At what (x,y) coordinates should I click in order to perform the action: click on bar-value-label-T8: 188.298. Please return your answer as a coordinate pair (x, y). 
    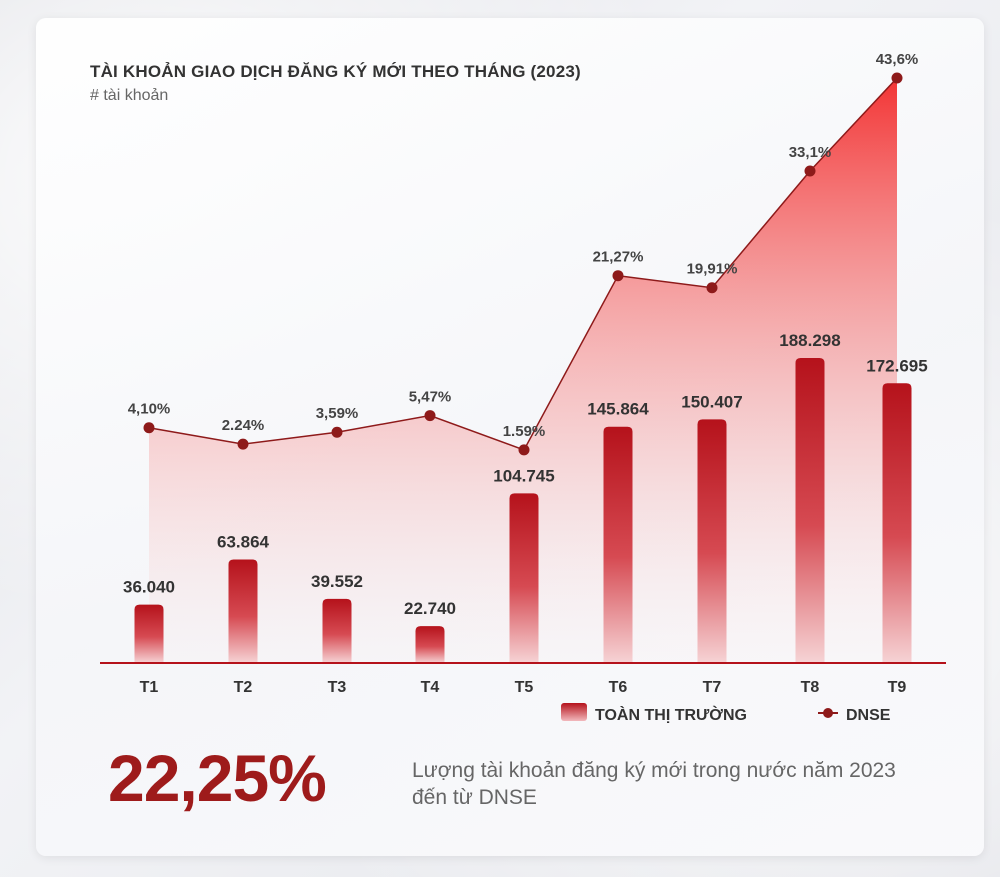
    Looking at the image, I should click on (809, 340).